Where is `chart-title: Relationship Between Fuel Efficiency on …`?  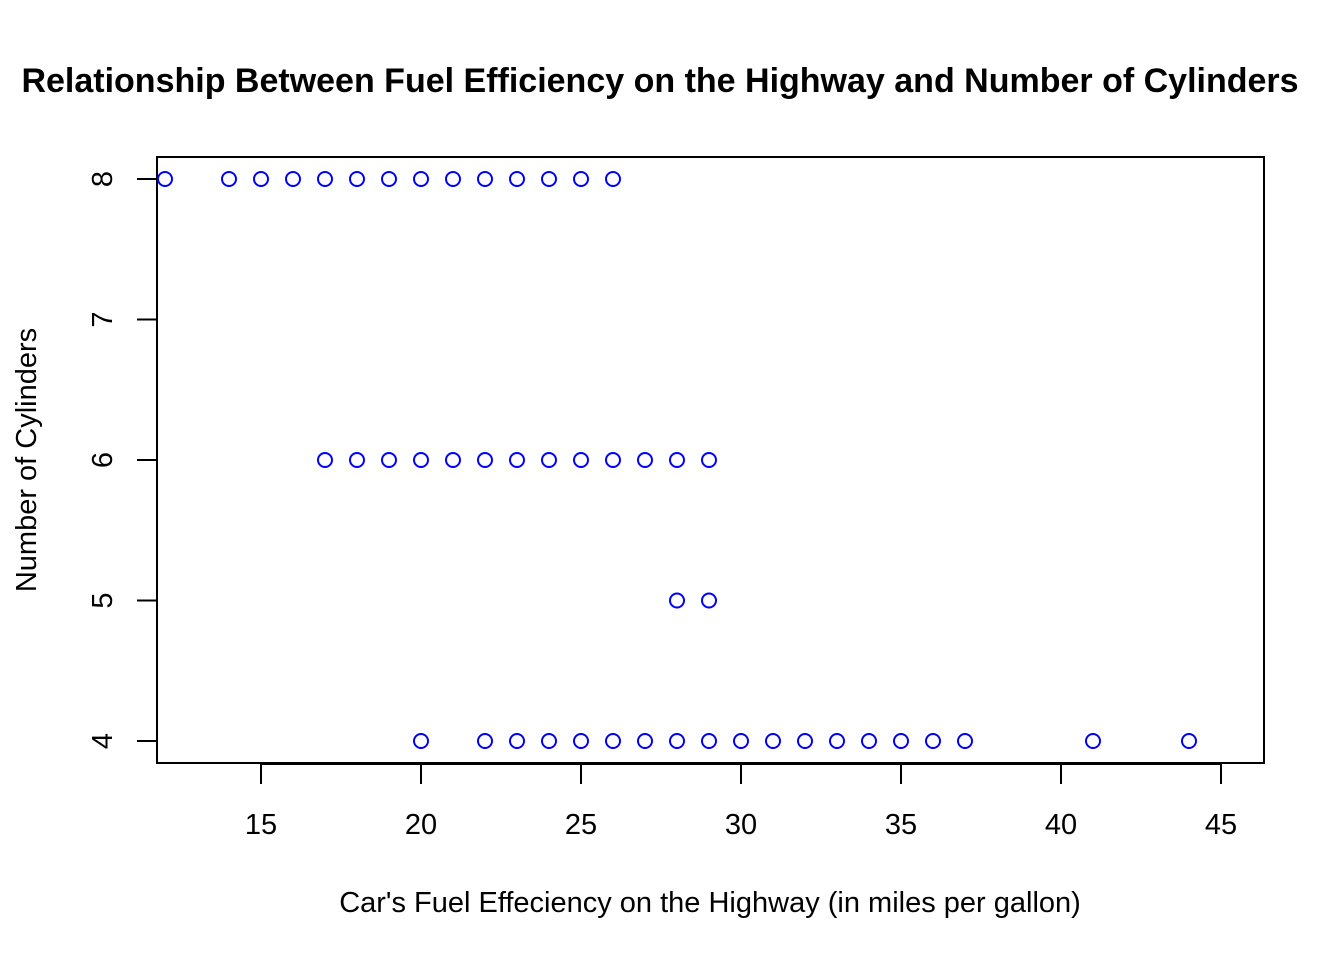 chart-title: Relationship Between Fuel Efficiency on … is located at coordinates (659, 81).